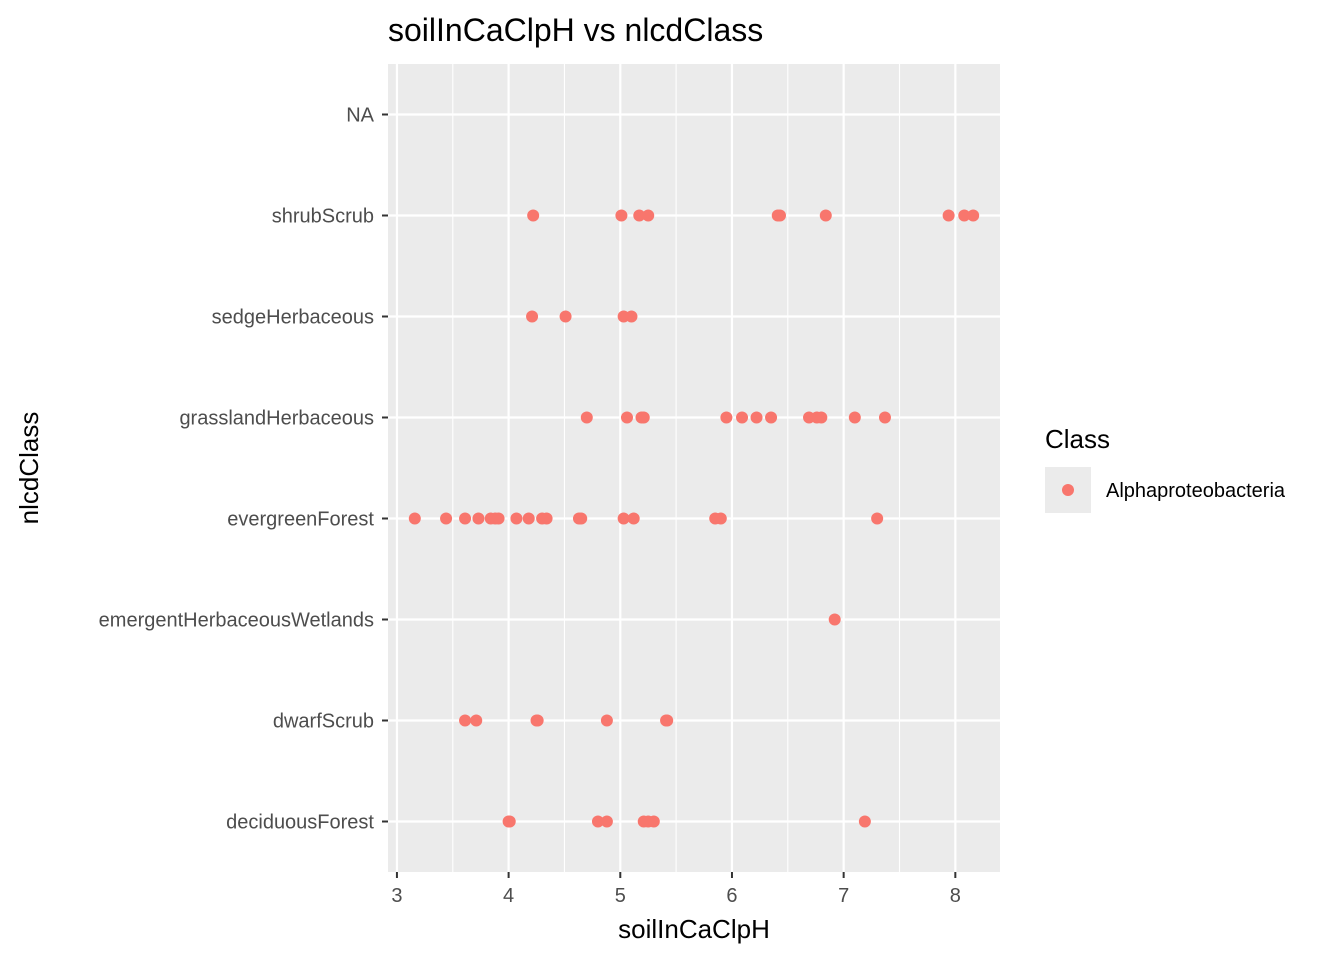  Describe the element at coordinates (1196, 491) in the screenshot. I see `legend-label: Alphaproteobacteria` at that location.